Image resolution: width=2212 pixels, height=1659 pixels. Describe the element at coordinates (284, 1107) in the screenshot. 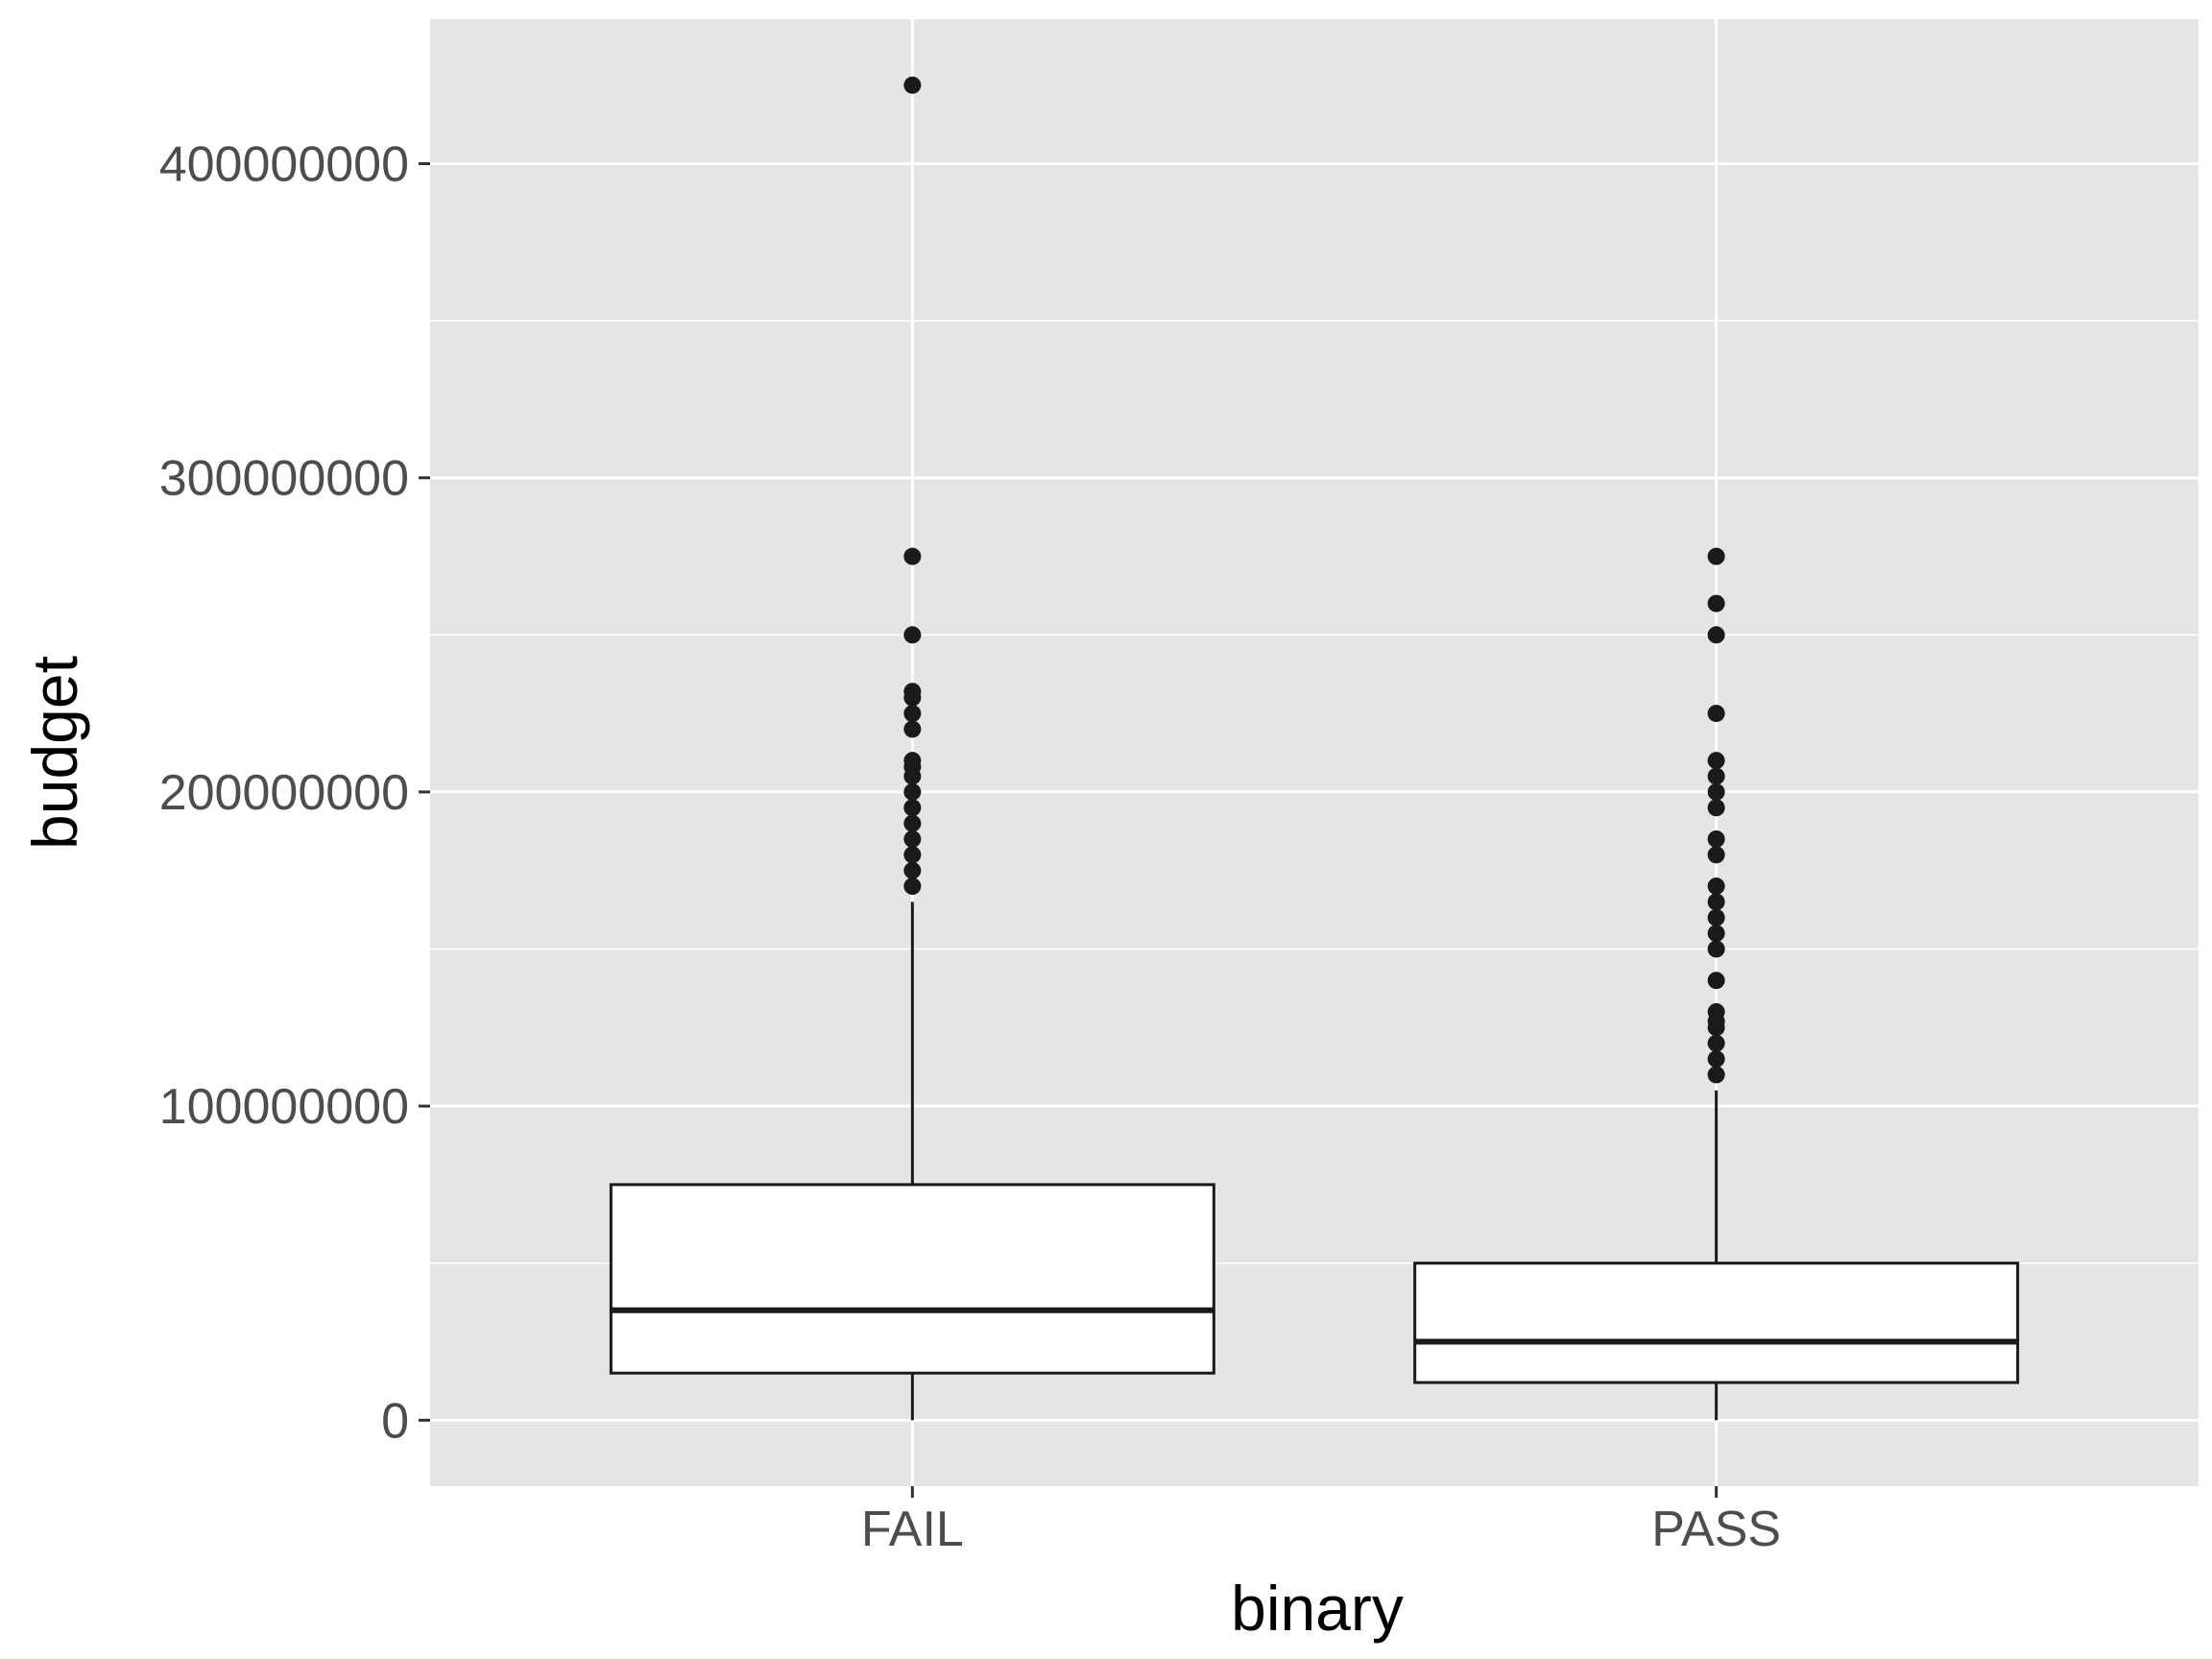

I see `y-tick-label: 100000000` at that location.